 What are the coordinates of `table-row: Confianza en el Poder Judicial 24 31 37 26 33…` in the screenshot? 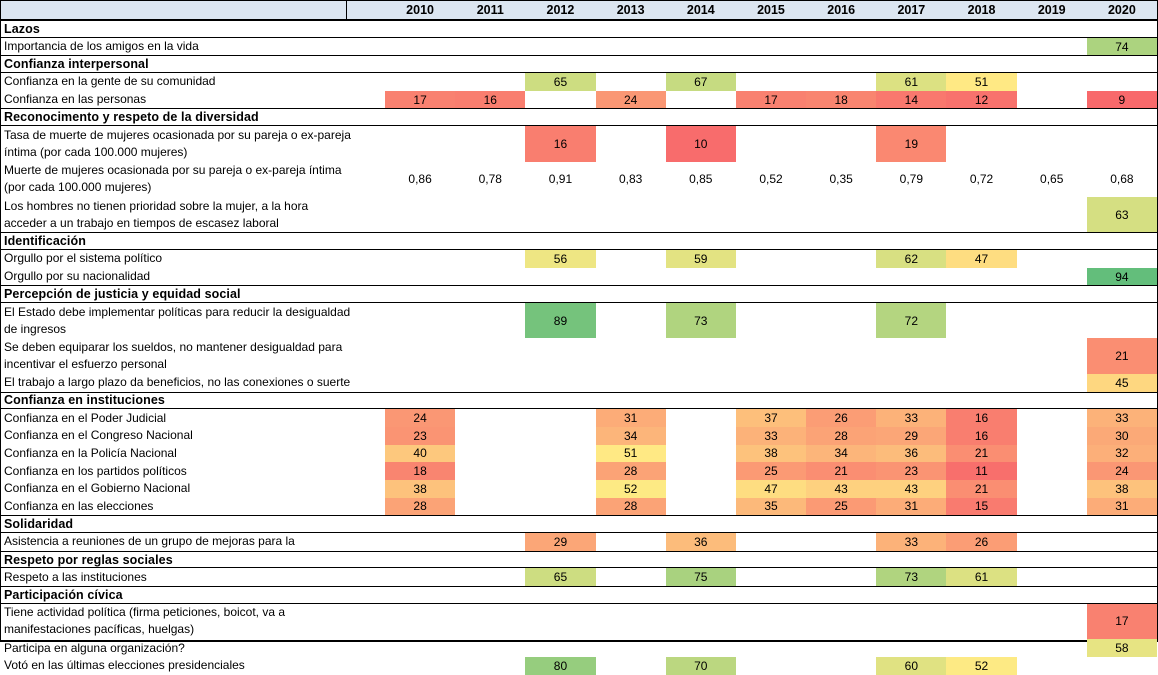 It's located at (579, 418).